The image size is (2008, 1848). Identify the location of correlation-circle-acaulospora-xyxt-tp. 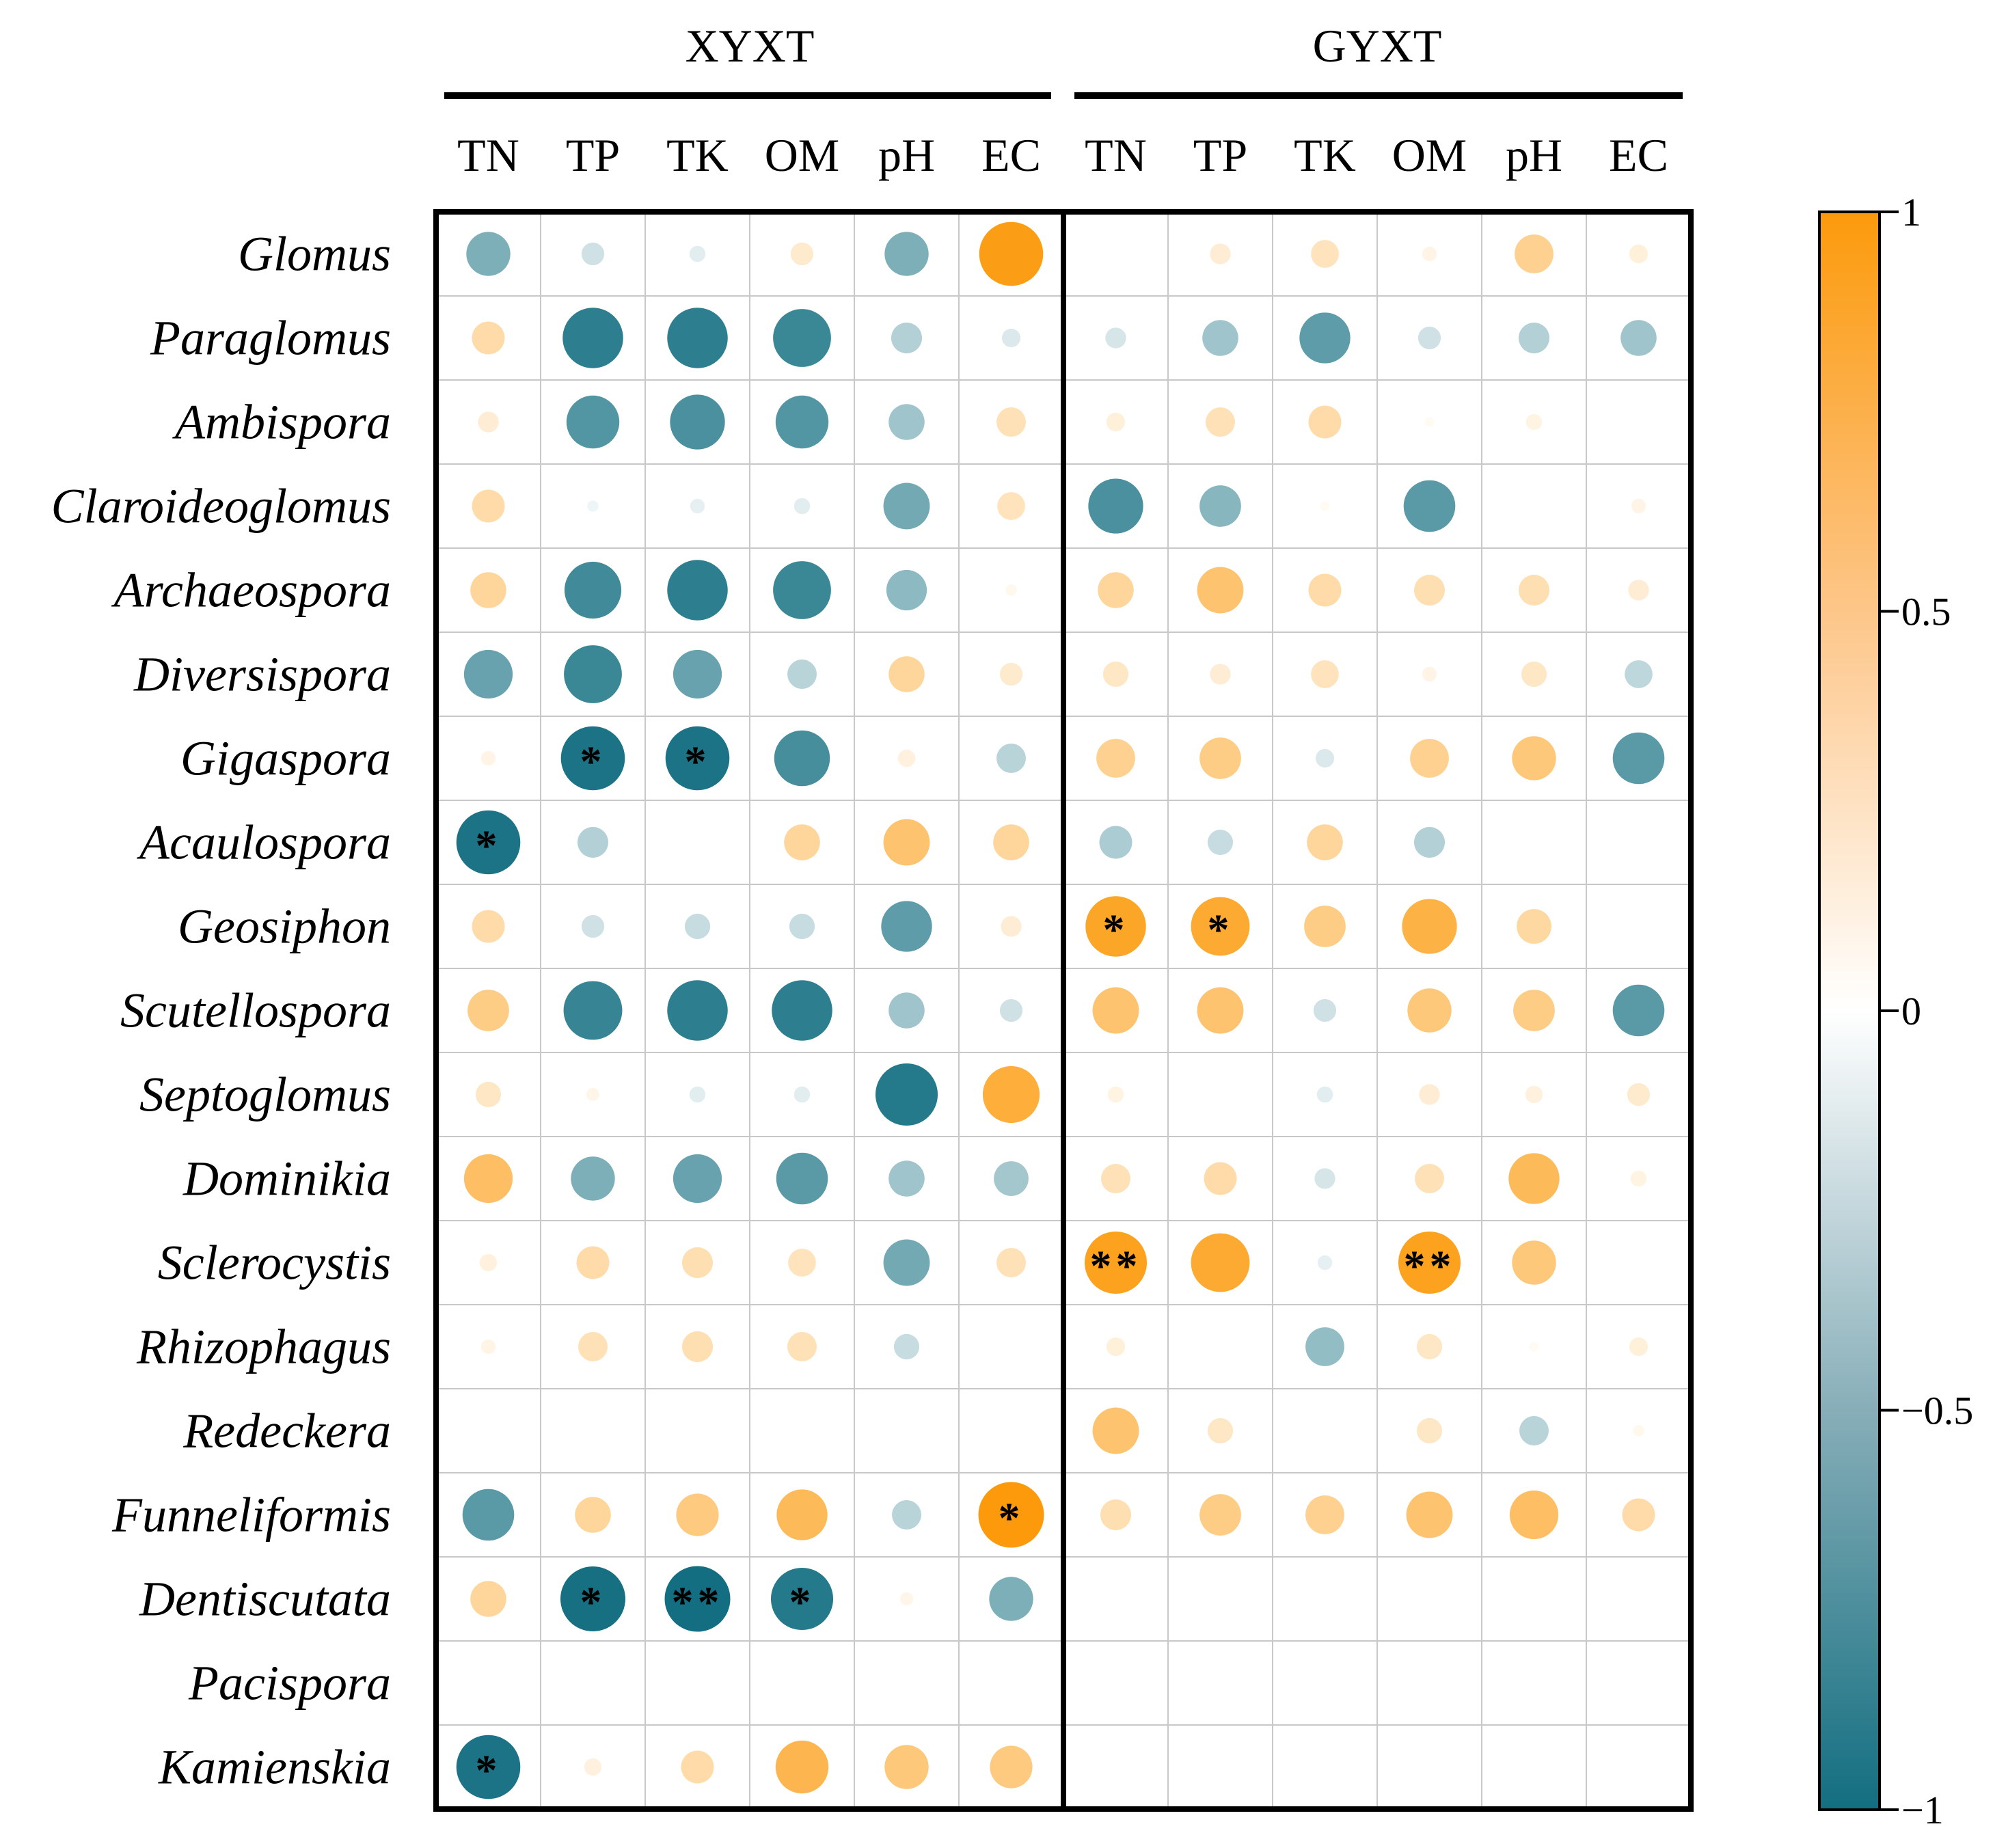
(593, 842).